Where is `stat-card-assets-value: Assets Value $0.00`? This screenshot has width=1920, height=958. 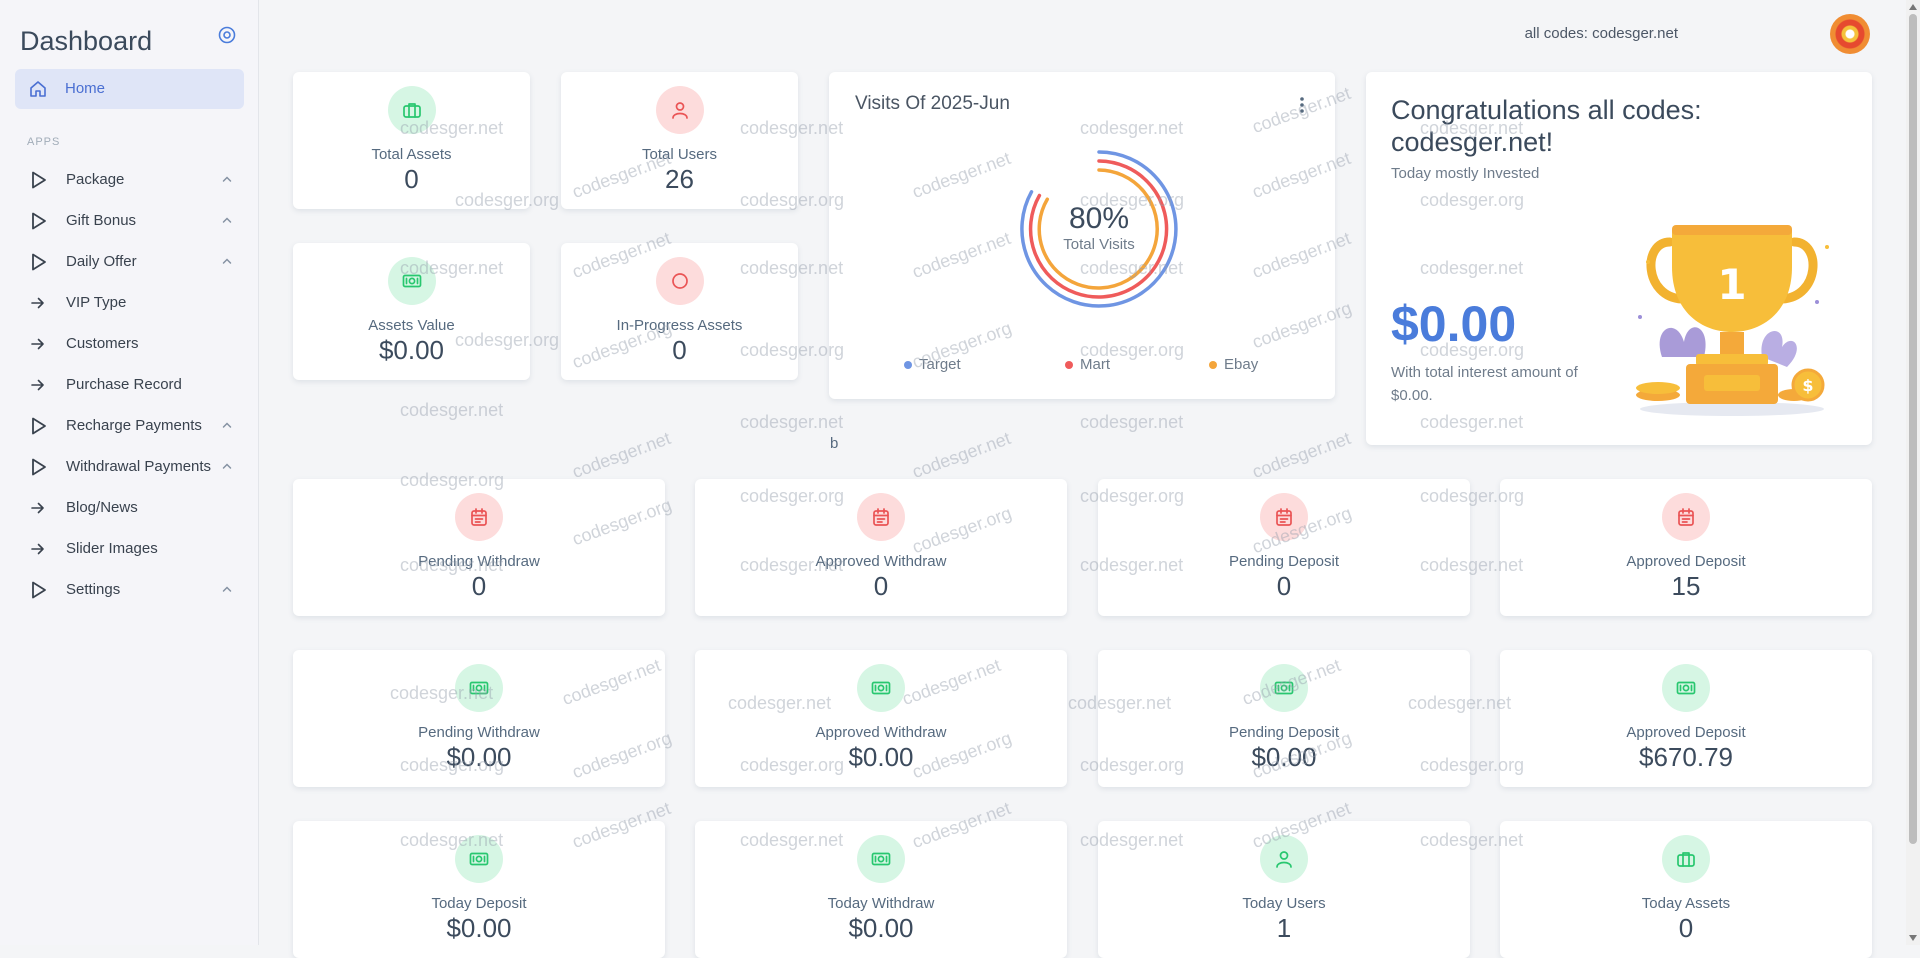
stat-card-assets-value: Assets Value $0.00 is located at coordinates (411, 311).